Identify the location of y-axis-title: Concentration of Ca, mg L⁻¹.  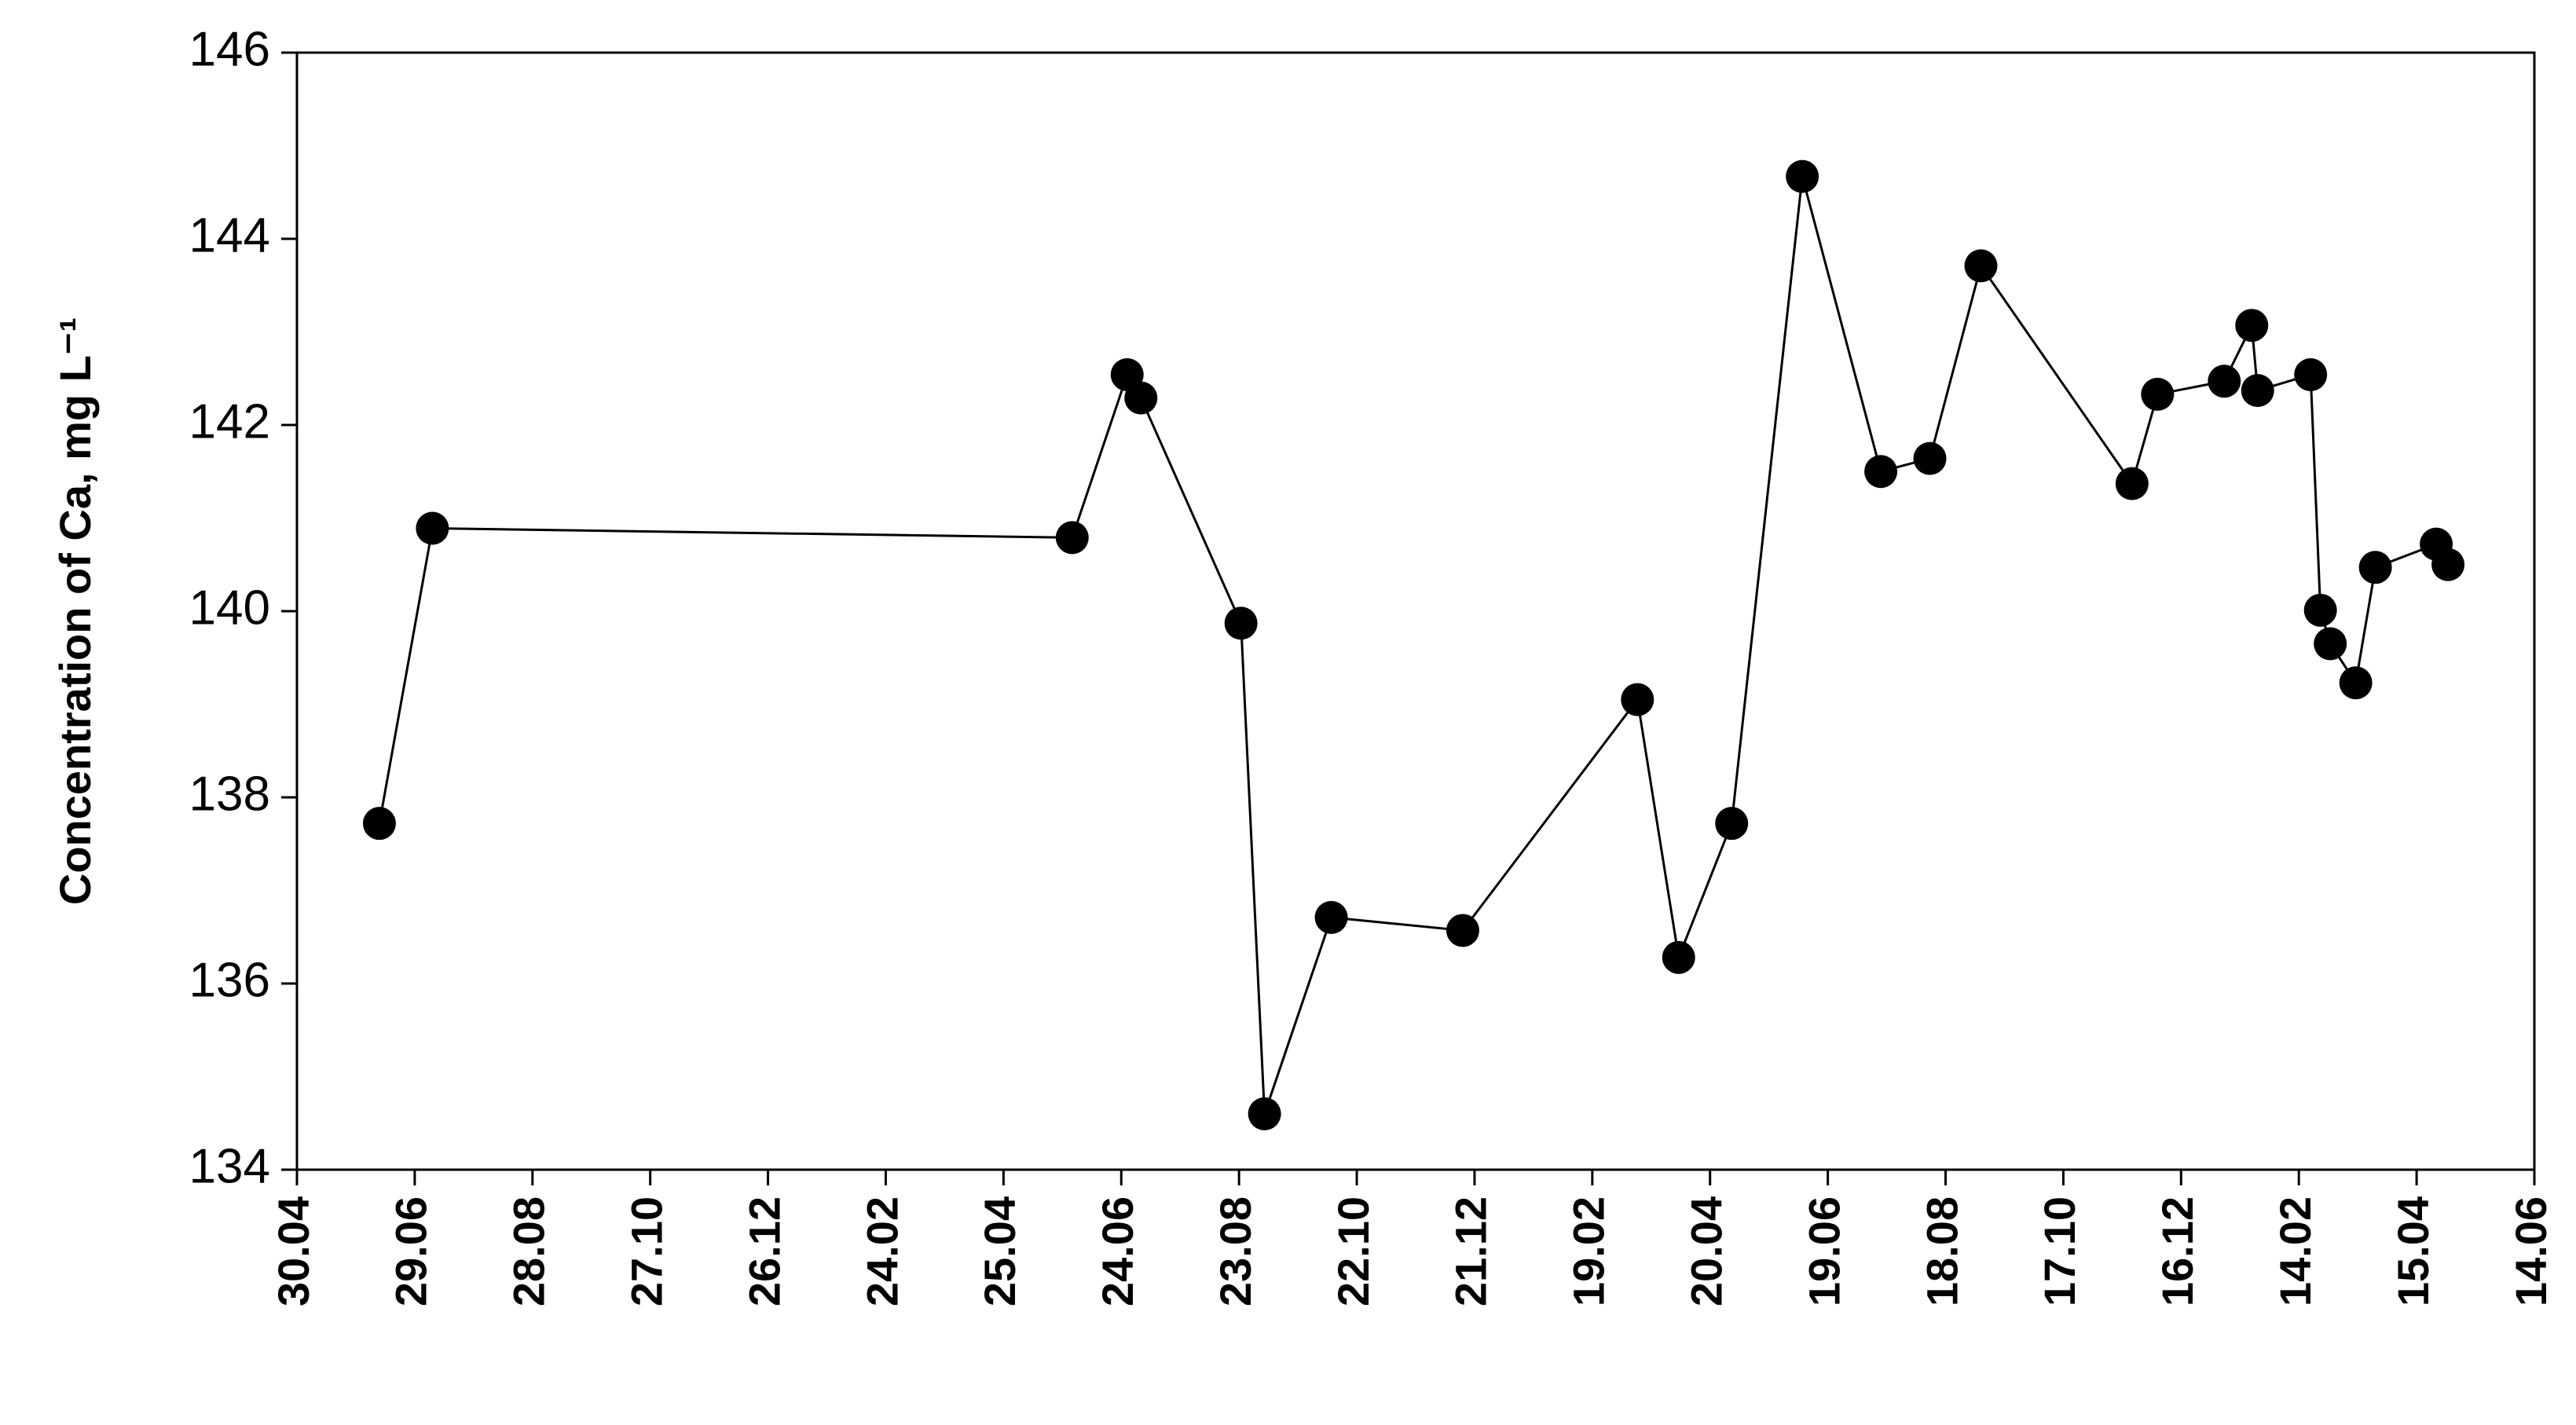
(75, 611).